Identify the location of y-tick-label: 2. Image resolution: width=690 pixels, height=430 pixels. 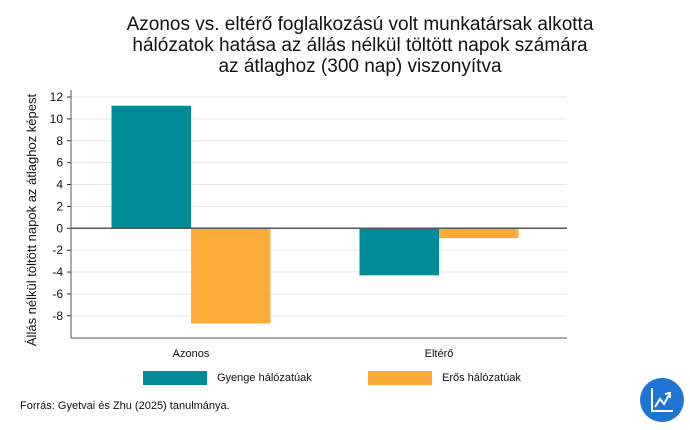
(59, 206).